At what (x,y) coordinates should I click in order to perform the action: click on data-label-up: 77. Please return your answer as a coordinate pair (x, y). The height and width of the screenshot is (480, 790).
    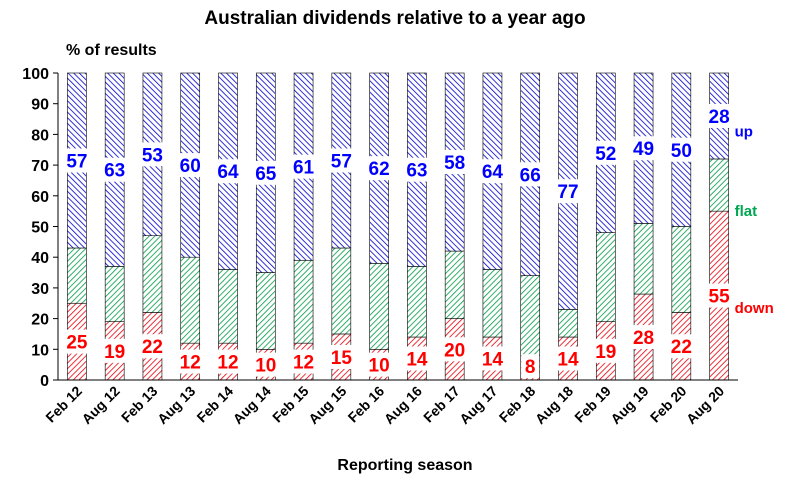
    Looking at the image, I should click on (568, 191).